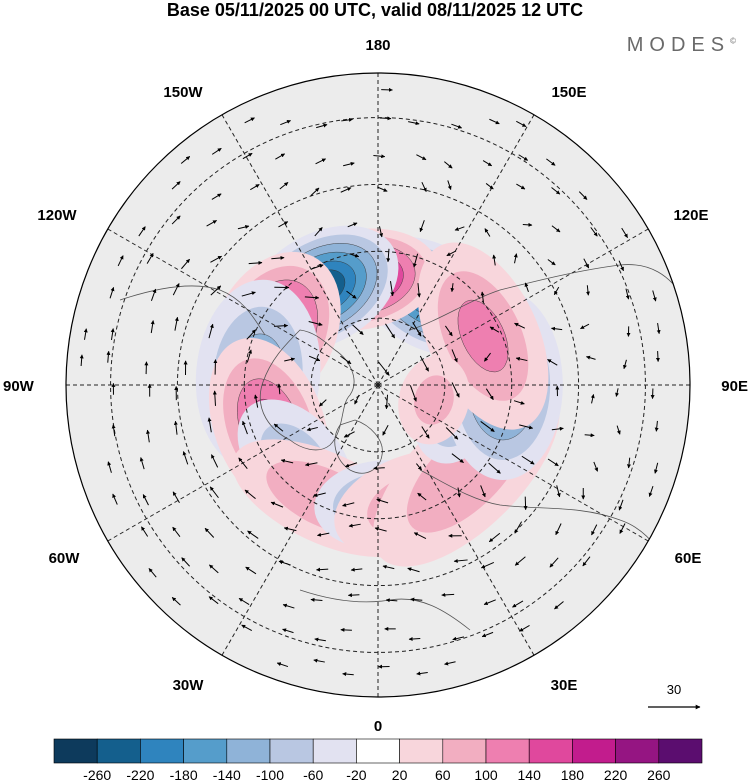 This screenshot has width=750, height=783. Describe the element at coordinates (547, 297) in the screenshot. I see `coastline-siberia` at that location.